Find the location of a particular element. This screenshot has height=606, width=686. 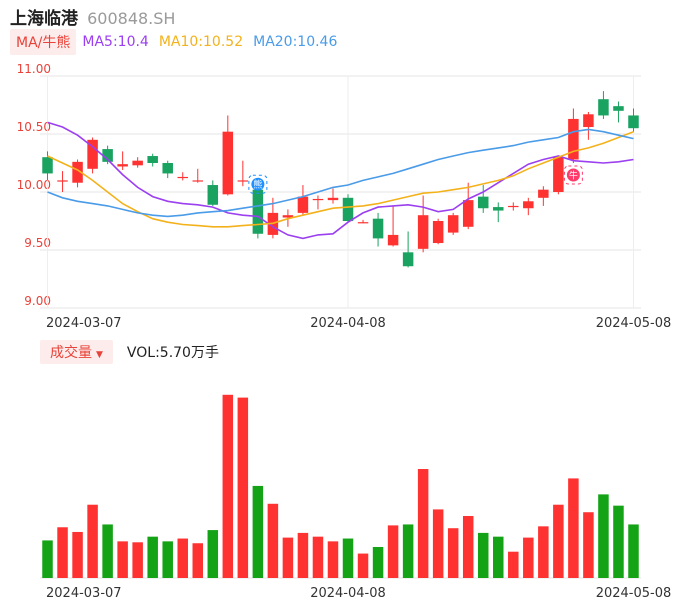

volume-value: VOL:5.70万手 is located at coordinates (172, 353).